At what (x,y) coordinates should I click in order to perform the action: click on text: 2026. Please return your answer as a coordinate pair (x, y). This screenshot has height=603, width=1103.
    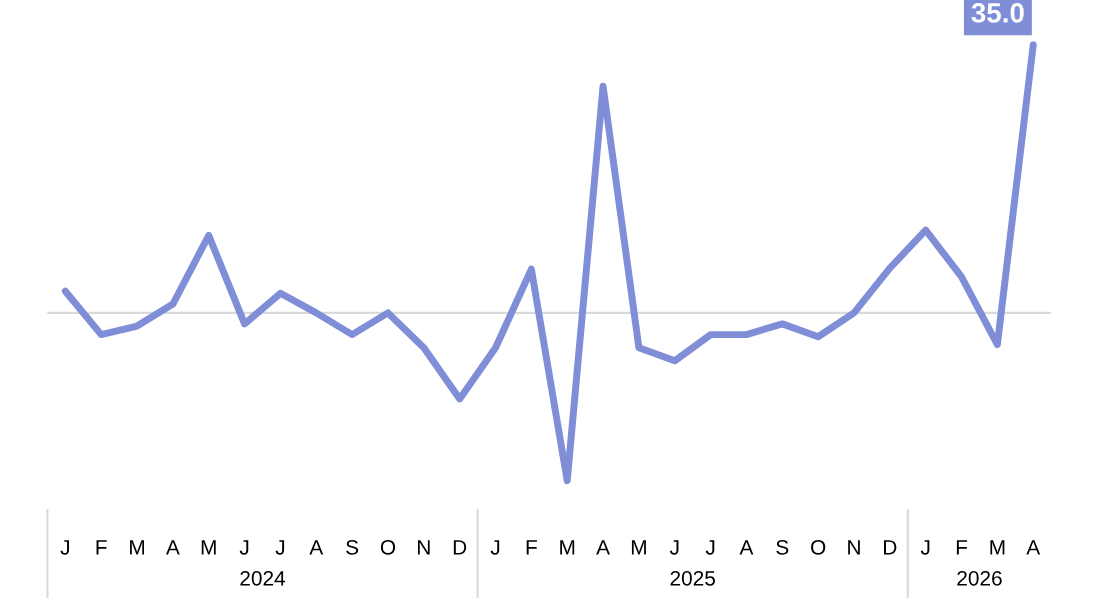
    Looking at the image, I should click on (979, 578).